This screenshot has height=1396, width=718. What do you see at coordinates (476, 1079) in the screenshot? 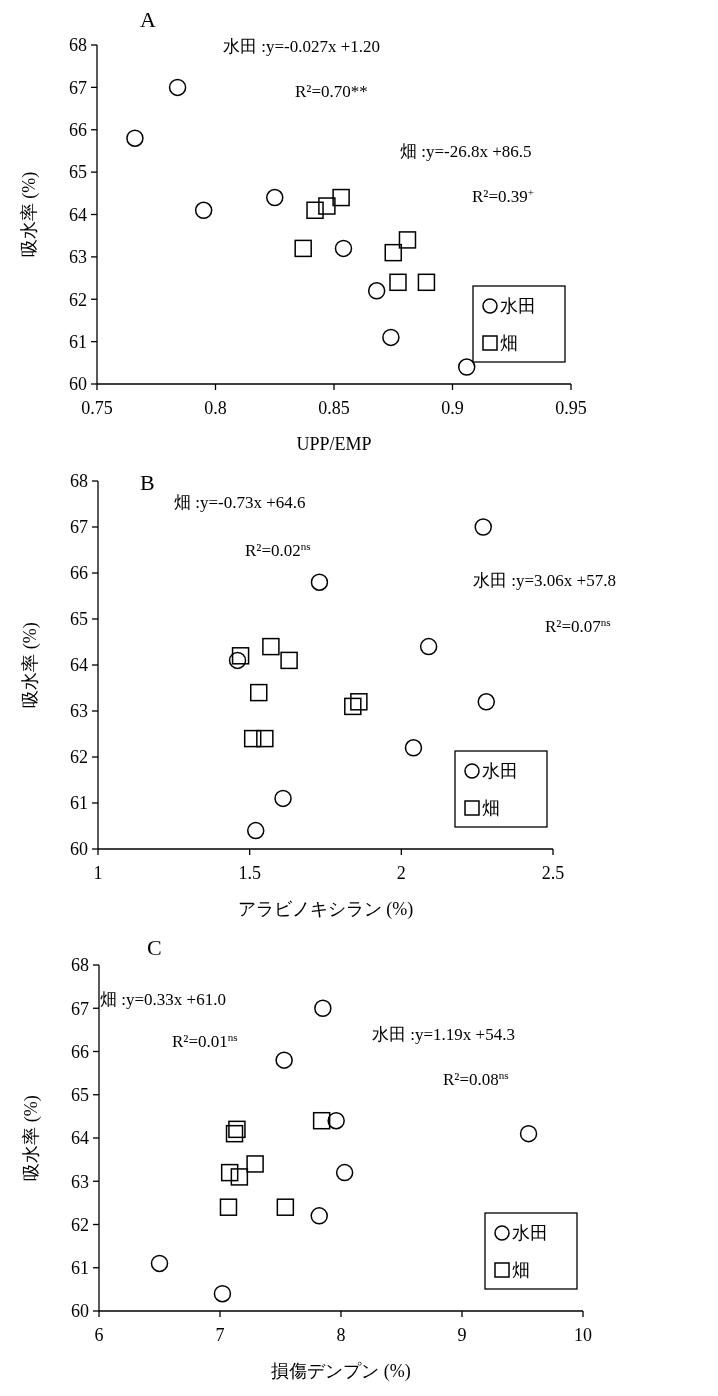
I see `annotation: R²=0.08$^{ns}$` at bounding box center [476, 1079].